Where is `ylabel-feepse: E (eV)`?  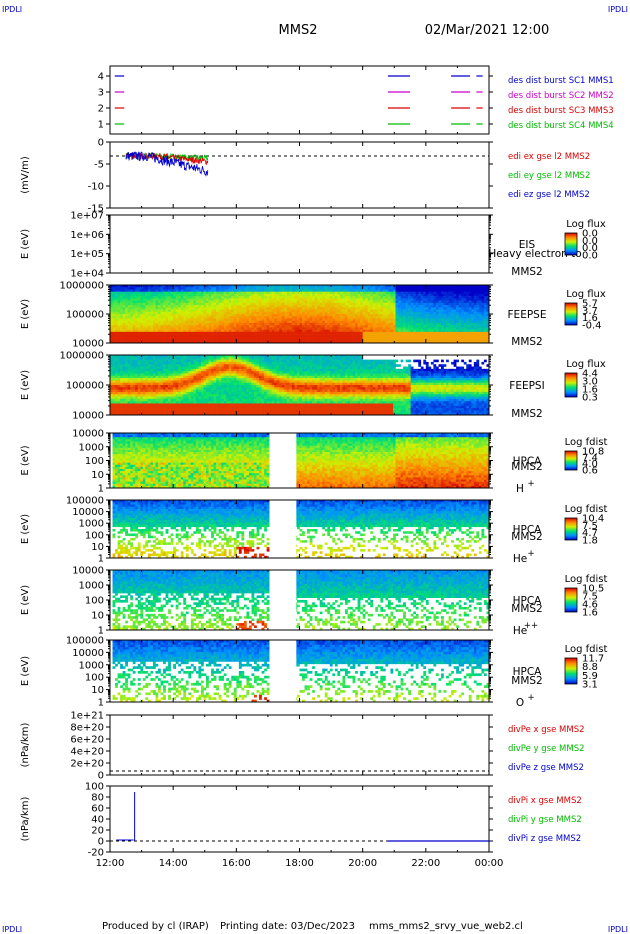
ylabel-feepse: E (eV) is located at coordinates (25, 314).